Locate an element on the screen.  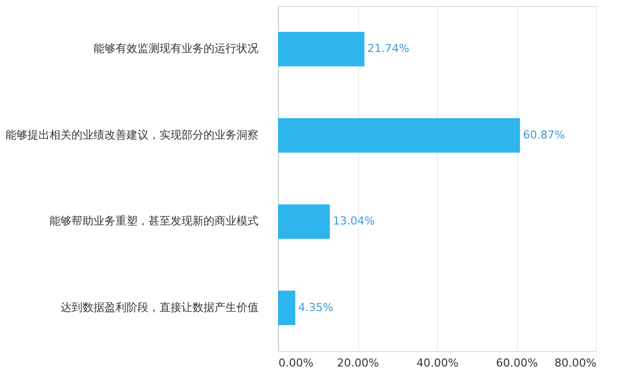
x-tick-label: 20.00% is located at coordinates (358, 363).